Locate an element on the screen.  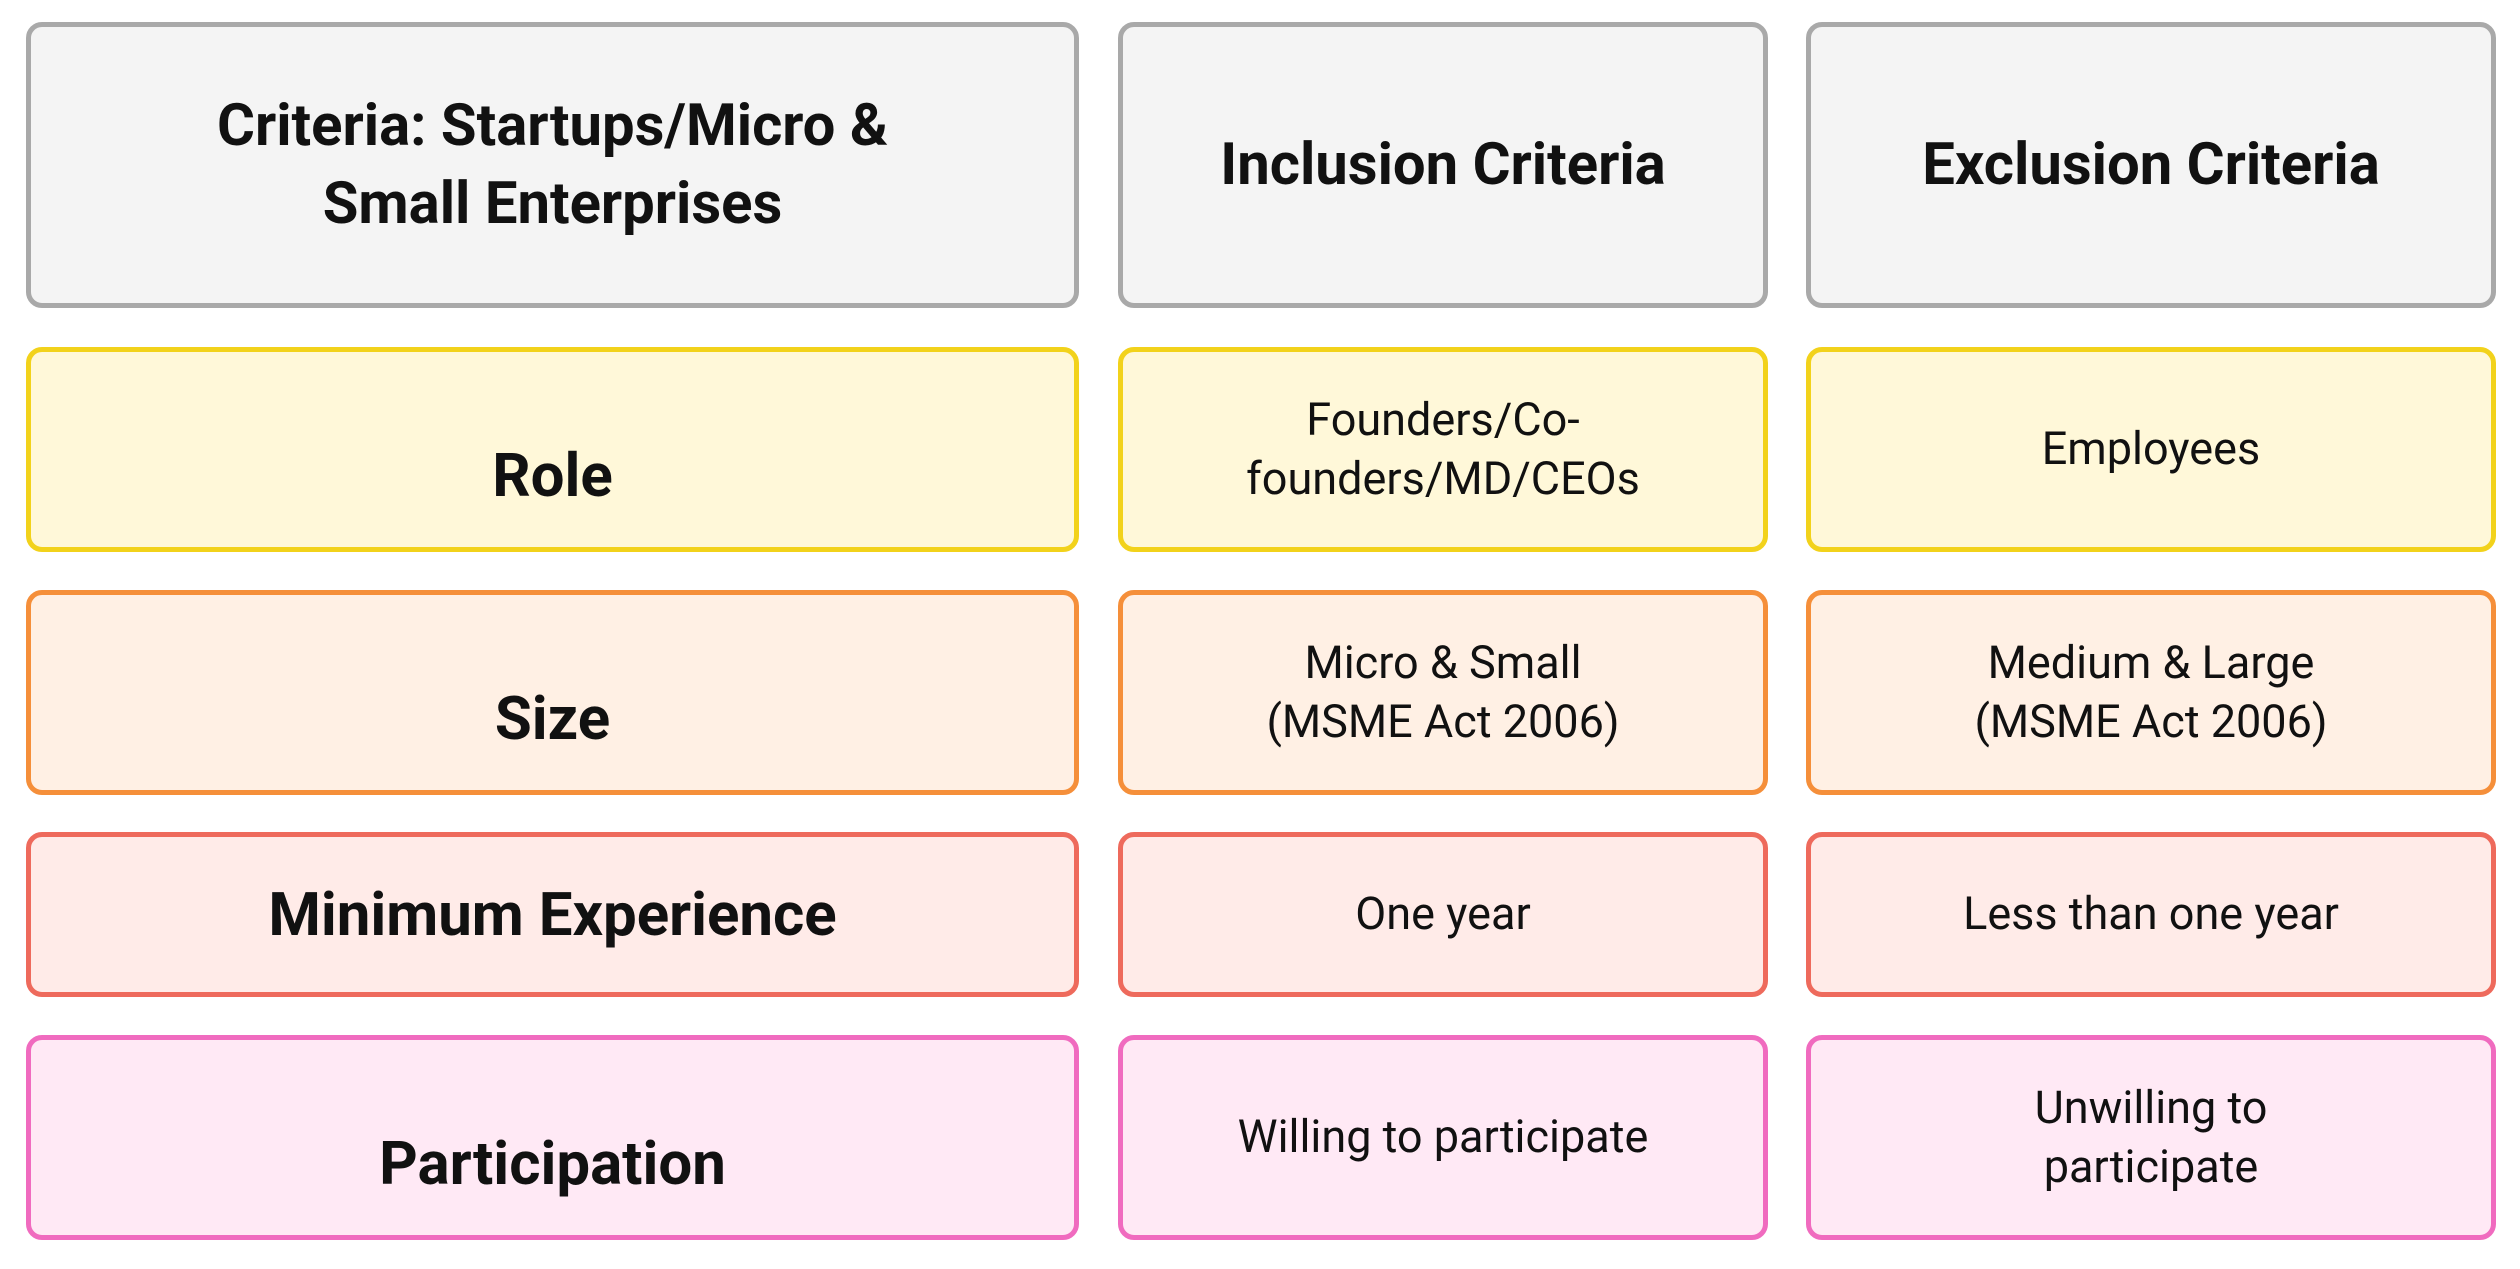
header-inclusion: Inclusion Criteria is located at coordinates (1443, 165).